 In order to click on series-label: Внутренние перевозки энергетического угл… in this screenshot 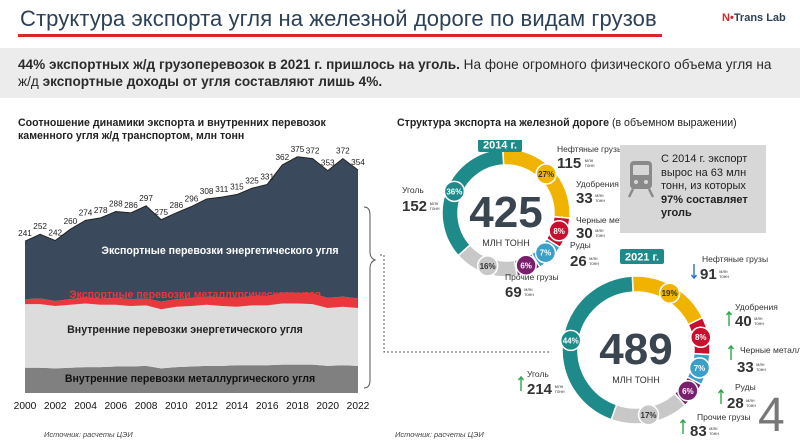, I will do `click(185, 330)`.